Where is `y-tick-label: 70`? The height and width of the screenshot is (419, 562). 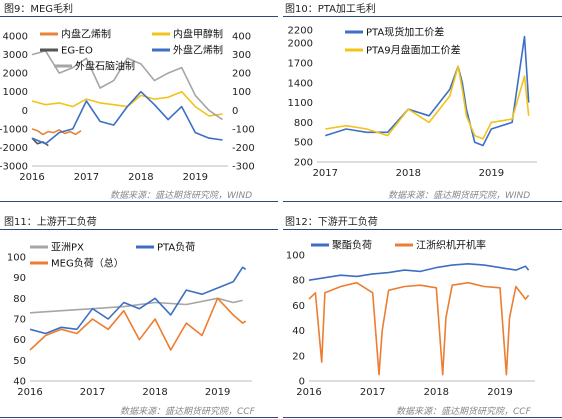 y-tick-label: 70 is located at coordinates (19, 320).